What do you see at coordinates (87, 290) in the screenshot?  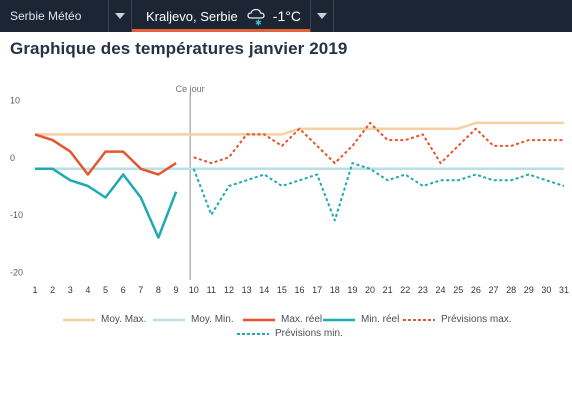 I see `x-tick-label: 4` at bounding box center [87, 290].